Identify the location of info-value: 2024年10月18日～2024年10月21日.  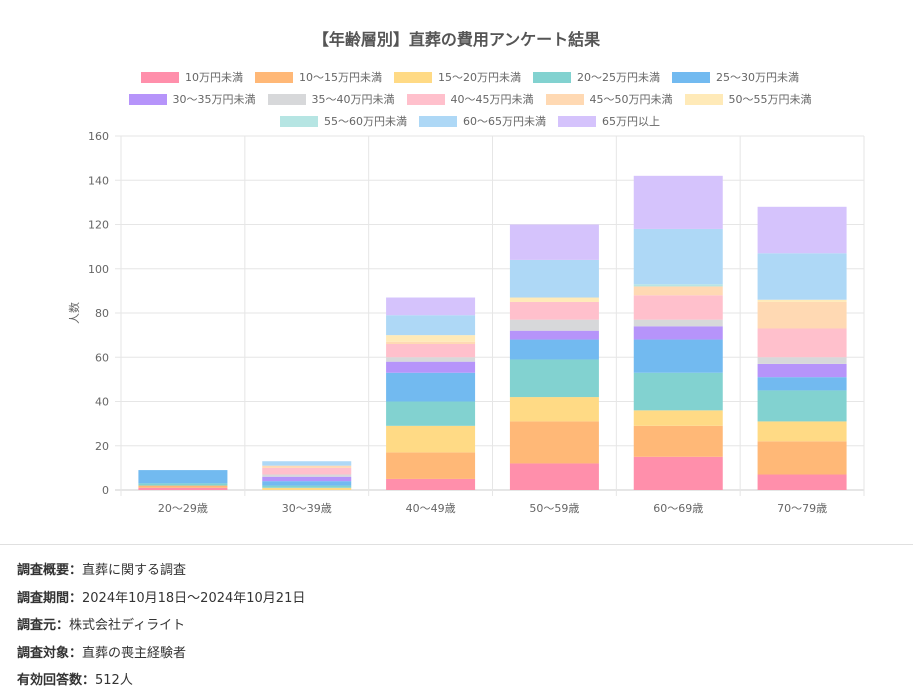
(194, 598).